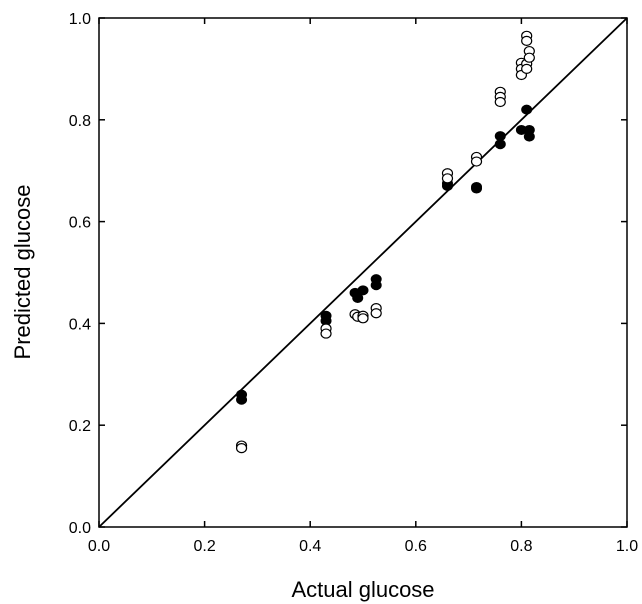  Describe the element at coordinates (362, 589) in the screenshot. I see `x-axis-label: Actual glucose` at that location.